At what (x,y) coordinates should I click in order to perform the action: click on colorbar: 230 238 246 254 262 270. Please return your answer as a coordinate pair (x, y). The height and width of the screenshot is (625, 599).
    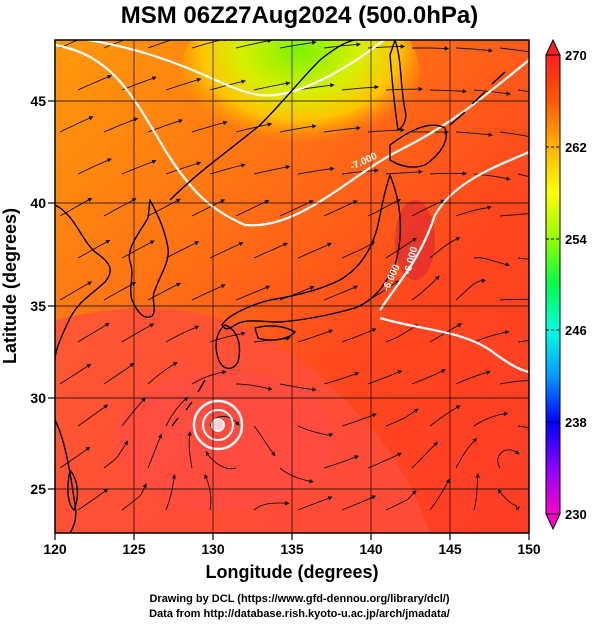
    Looking at the image, I should click on (566, 284).